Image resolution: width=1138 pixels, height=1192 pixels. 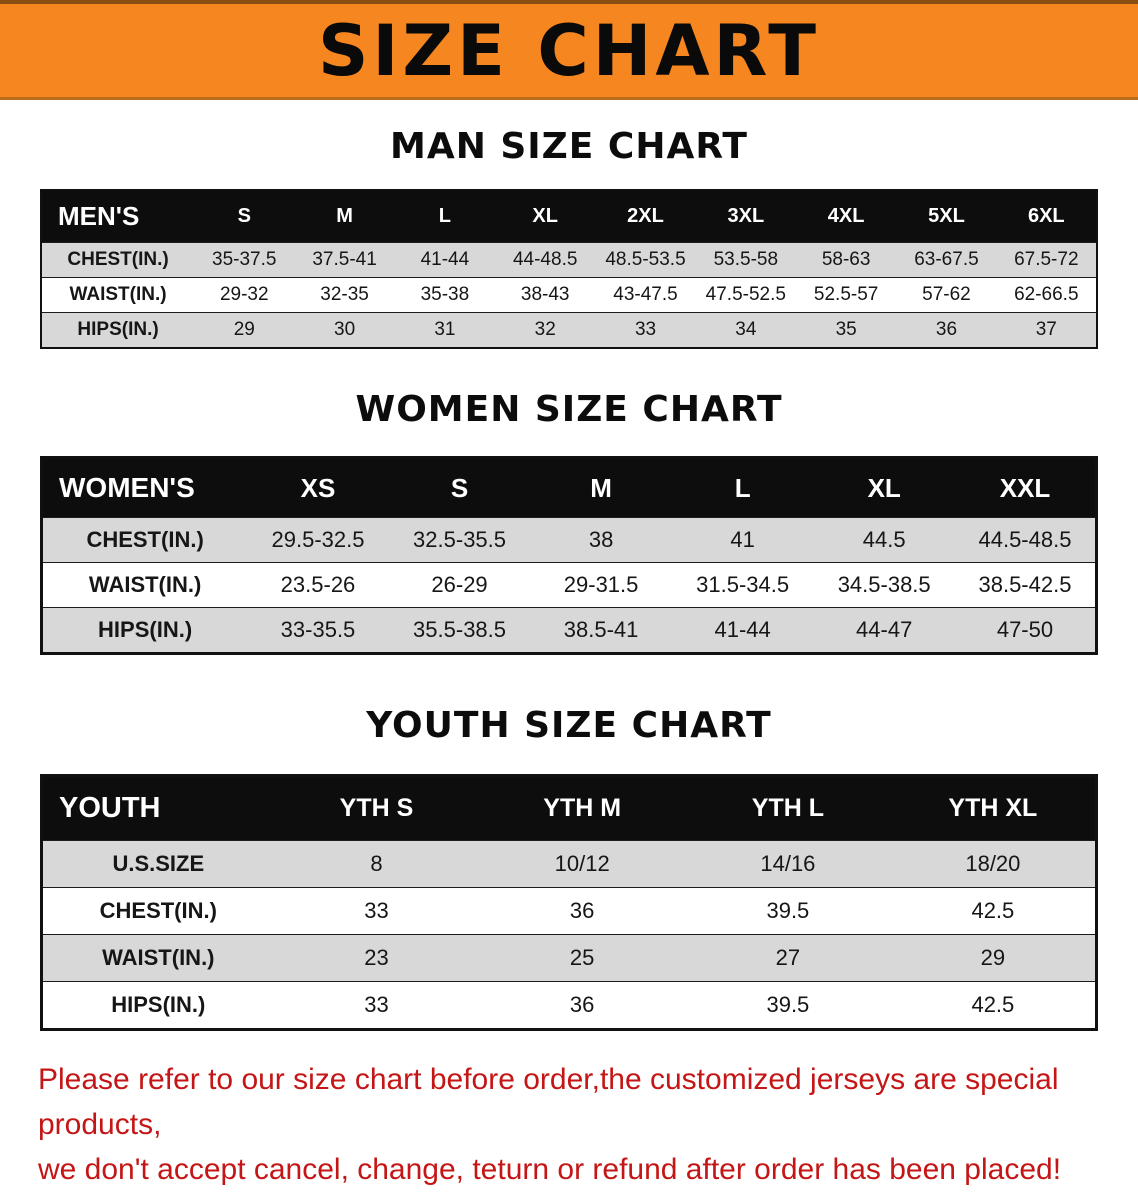 What do you see at coordinates (788, 863) in the screenshot?
I see `measure-value-cell: 14/16` at bounding box center [788, 863].